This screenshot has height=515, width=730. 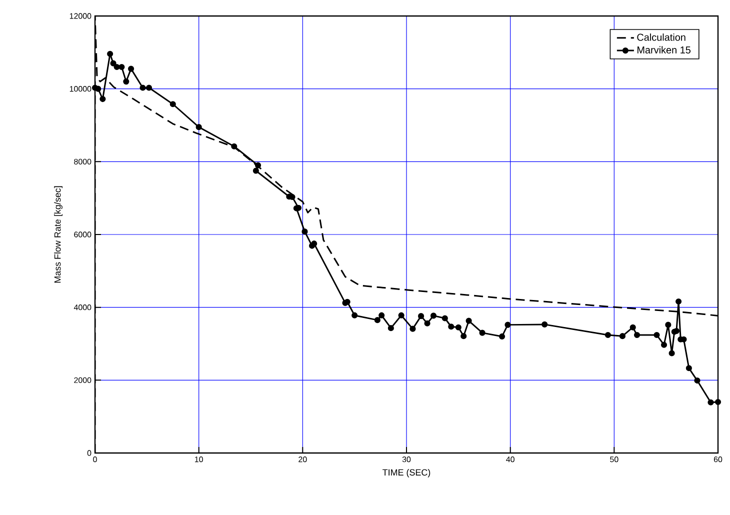 I want to click on legend-label: Calculation, so click(x=661, y=37).